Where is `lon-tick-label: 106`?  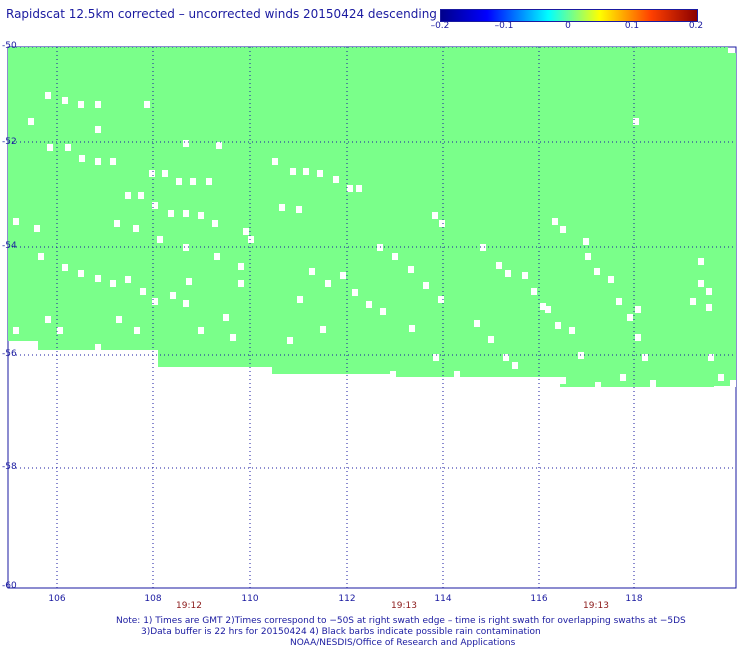 lon-tick-label: 106 is located at coordinates (57, 599).